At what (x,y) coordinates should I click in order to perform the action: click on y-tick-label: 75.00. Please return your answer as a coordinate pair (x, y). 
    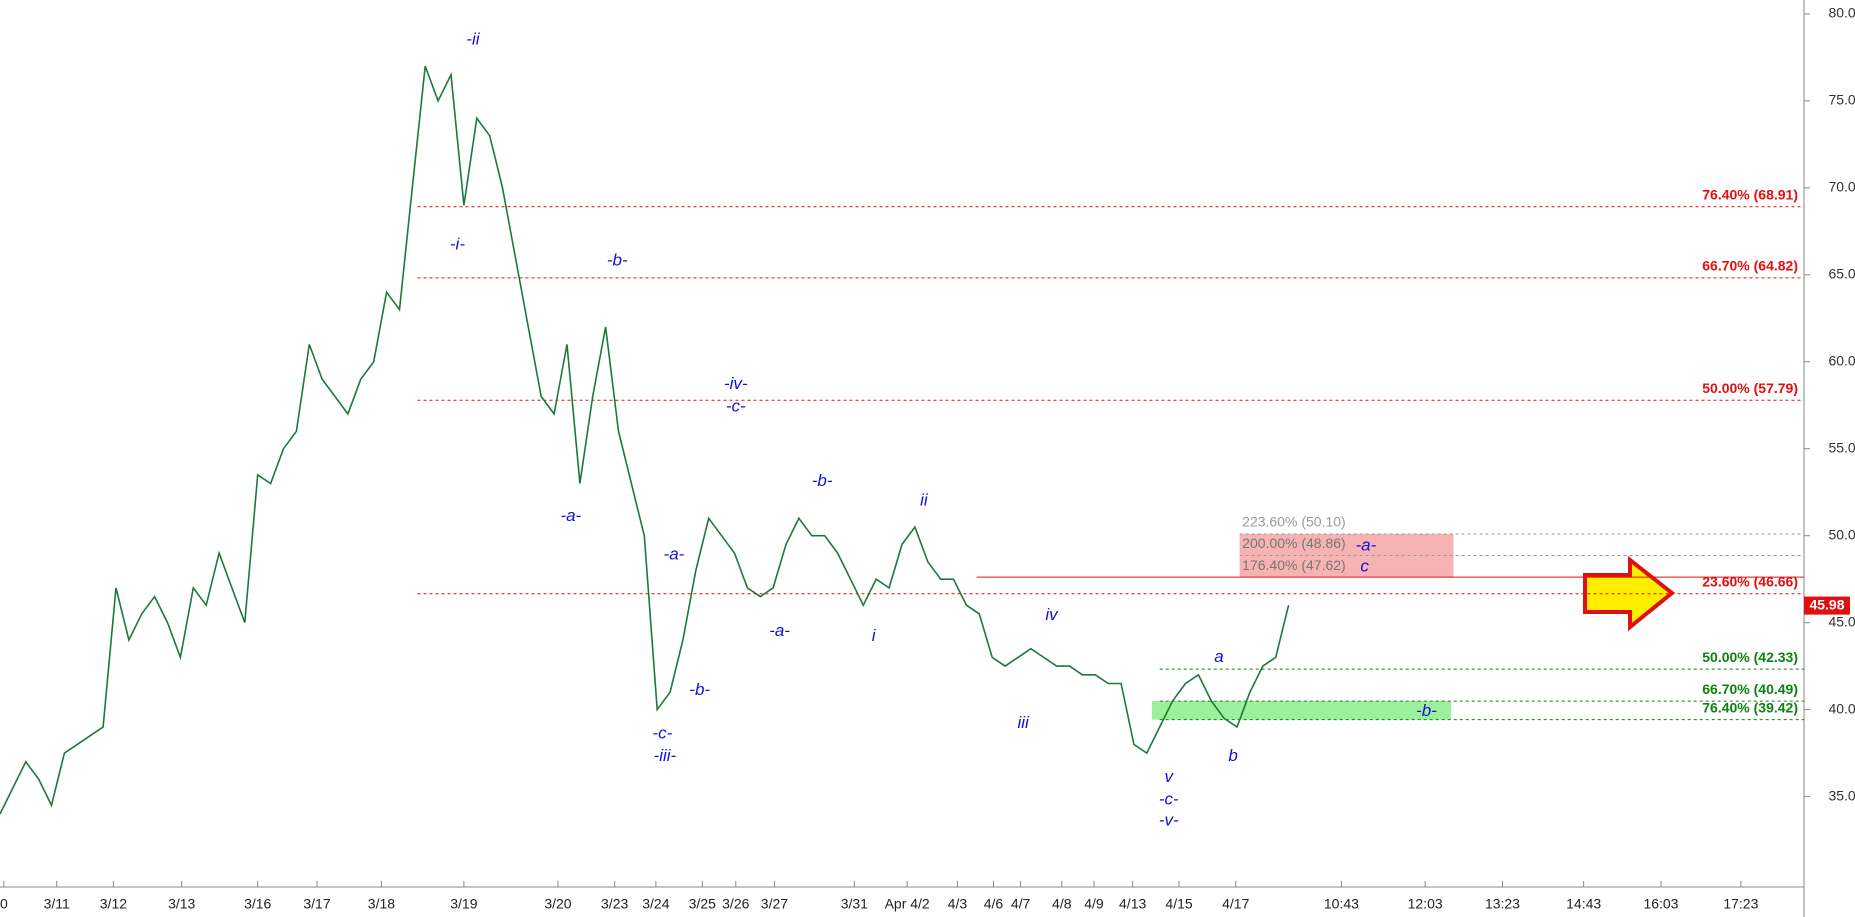
    Looking at the image, I should click on (1841, 100).